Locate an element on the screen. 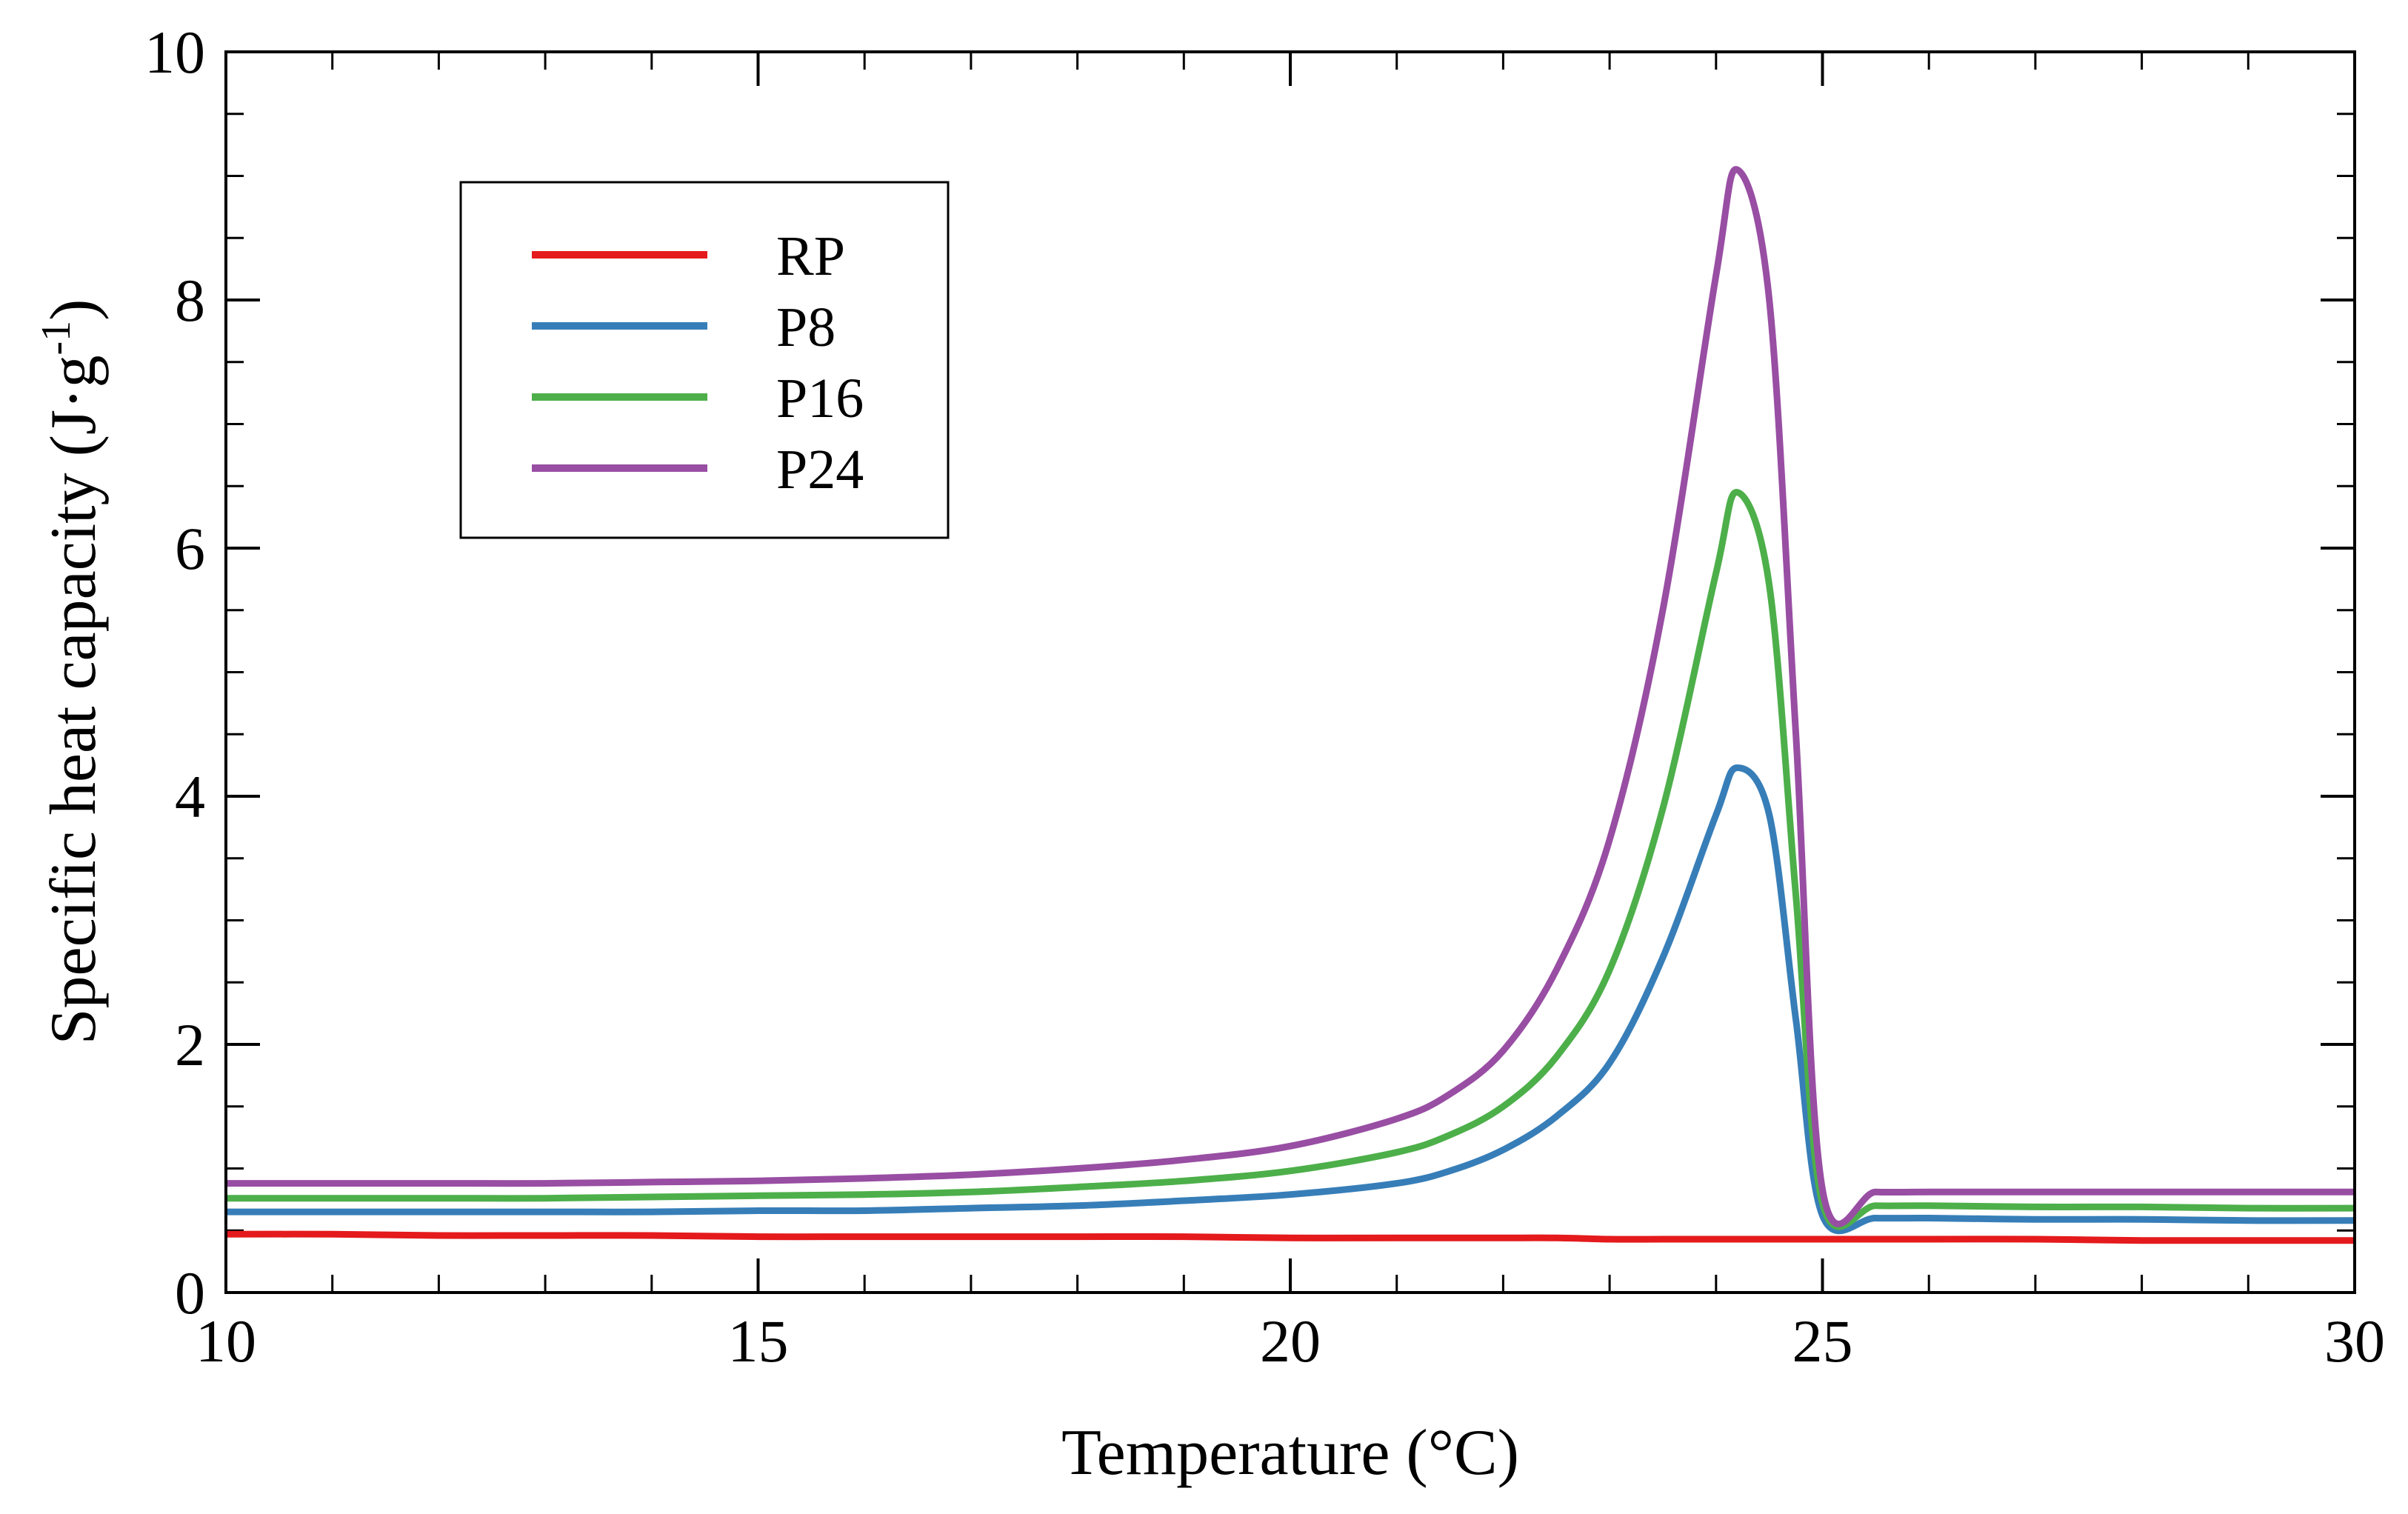  y-tick-label: 2 is located at coordinates (190, 1044).